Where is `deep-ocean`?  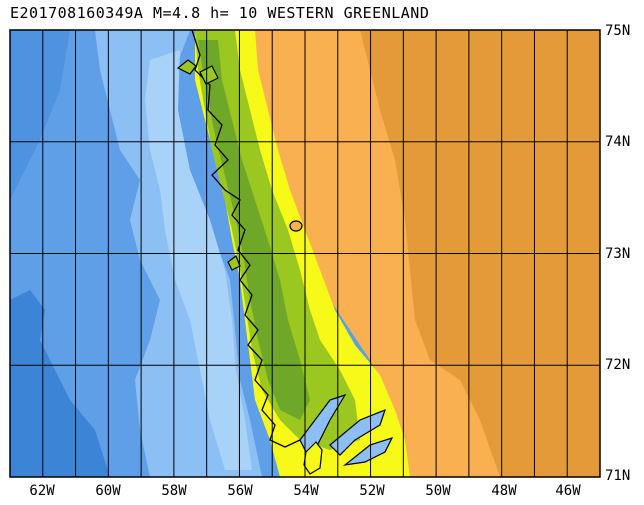
deep-ocean is located at coordinates (60, 383).